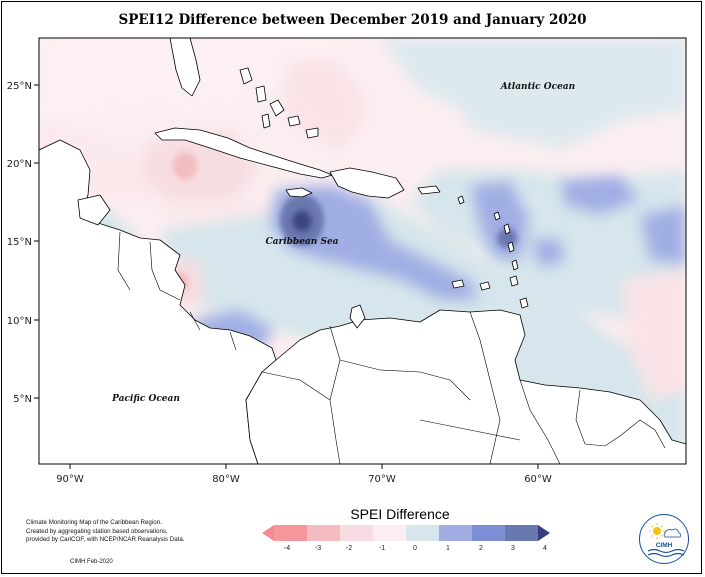 This screenshot has height=577, width=705. I want to click on lon-label: 90°W, so click(70, 479).